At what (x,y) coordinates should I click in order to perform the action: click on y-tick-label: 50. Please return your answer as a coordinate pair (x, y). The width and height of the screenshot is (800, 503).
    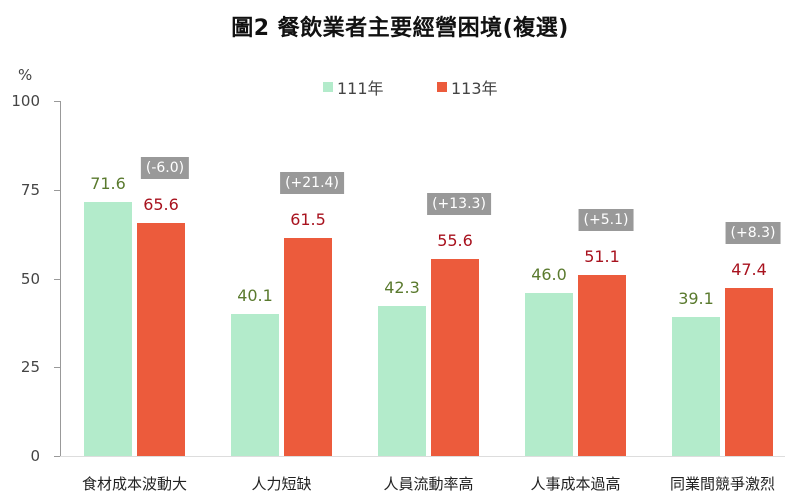
    Looking at the image, I should click on (30, 278).